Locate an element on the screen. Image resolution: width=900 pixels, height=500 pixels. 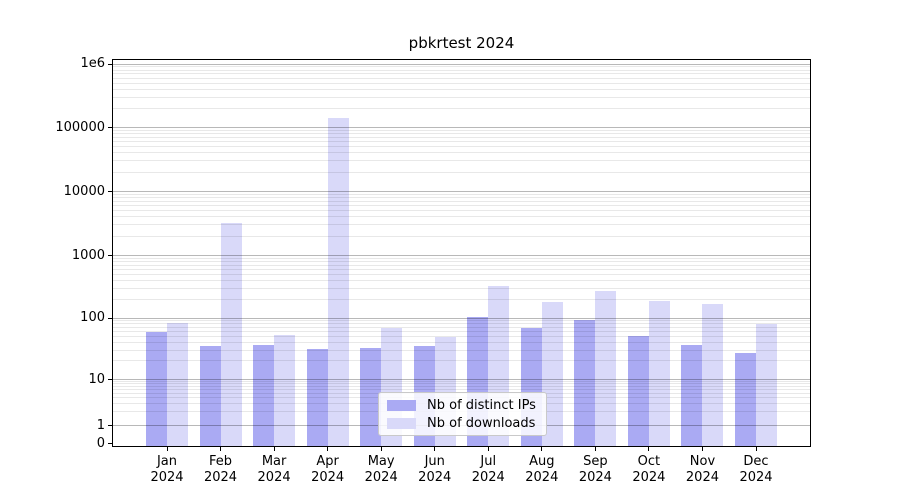
y-tick-label-1e6: 1e6 is located at coordinates (92, 63).